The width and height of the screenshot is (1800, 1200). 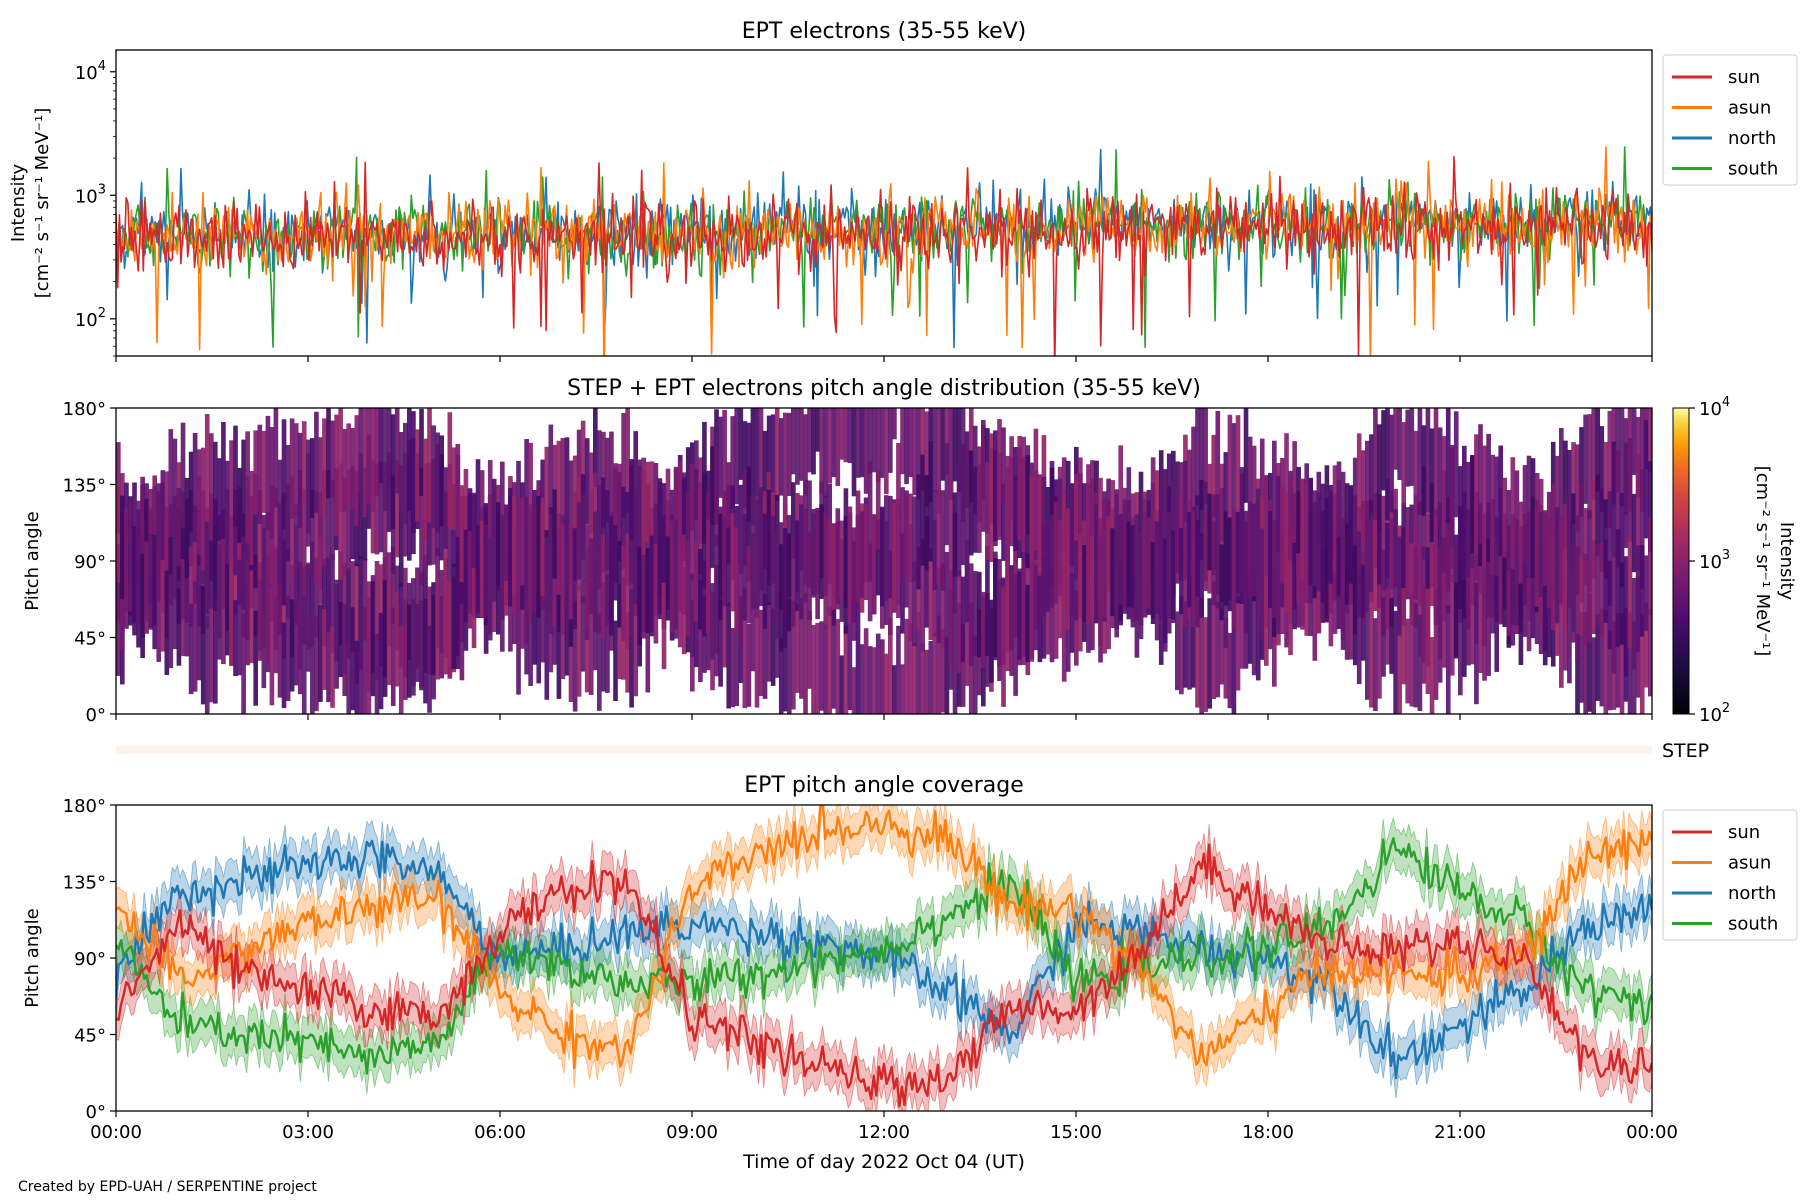 I want to click on legend-label-north: north, so click(x=1752, y=138).